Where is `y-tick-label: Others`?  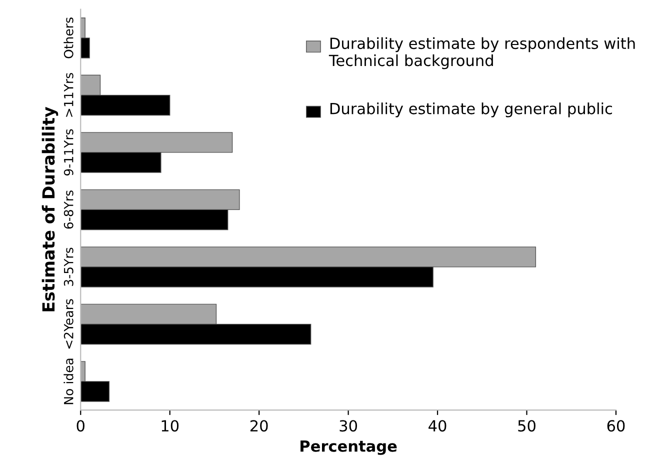 y-tick-label: Others is located at coordinates (69, 38).